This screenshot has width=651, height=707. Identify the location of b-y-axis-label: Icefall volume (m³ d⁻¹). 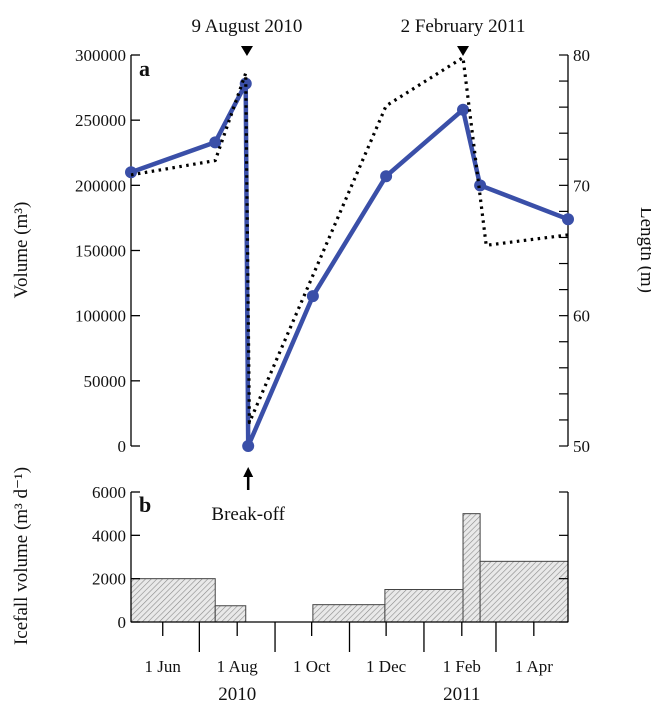
(21, 556).